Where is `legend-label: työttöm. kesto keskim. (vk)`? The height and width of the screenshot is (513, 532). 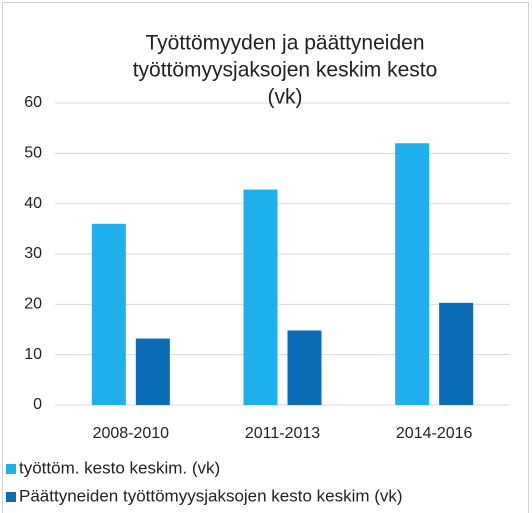
legend-label: työttöm. kesto keskim. (vk) is located at coordinates (119, 467).